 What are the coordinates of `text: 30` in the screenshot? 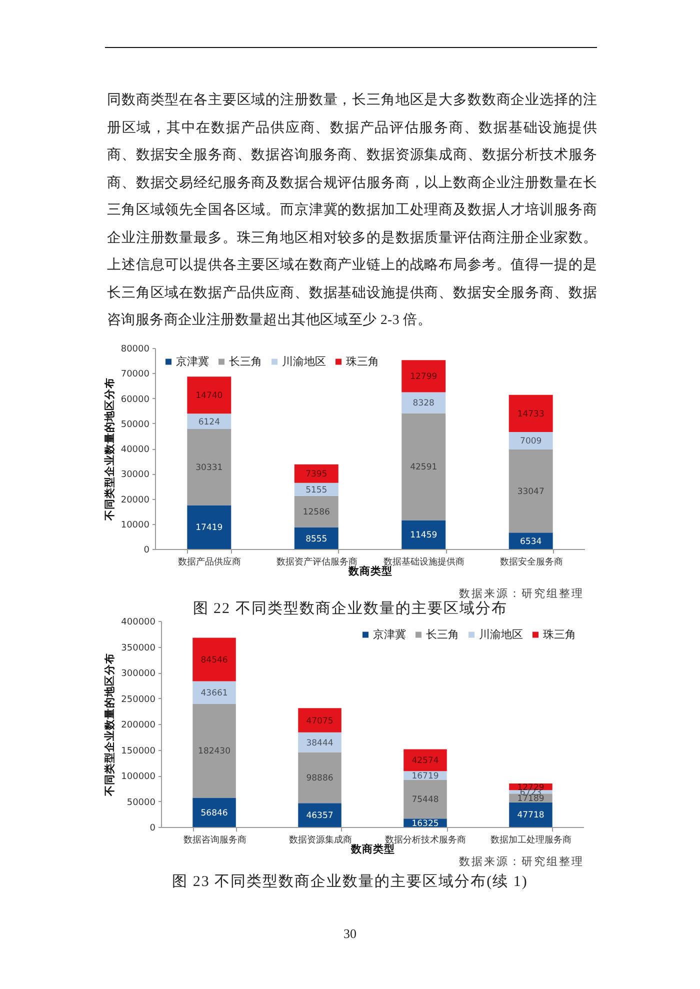 It's located at (350, 934).